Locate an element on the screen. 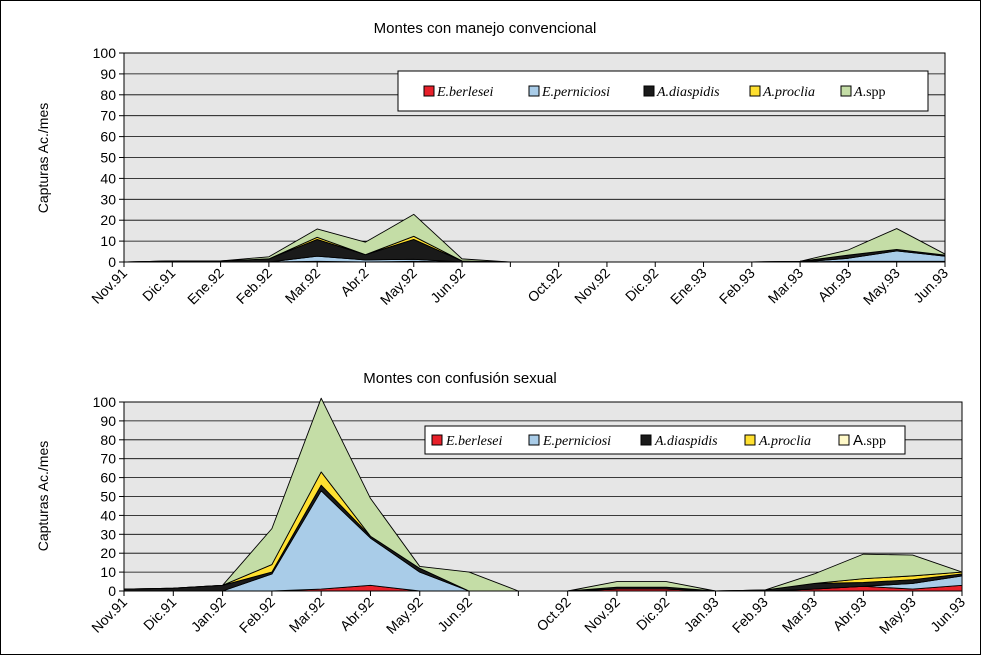 The image size is (981, 655). chart-2-ylabel: Capturas Ac./mes is located at coordinates (43, 496).